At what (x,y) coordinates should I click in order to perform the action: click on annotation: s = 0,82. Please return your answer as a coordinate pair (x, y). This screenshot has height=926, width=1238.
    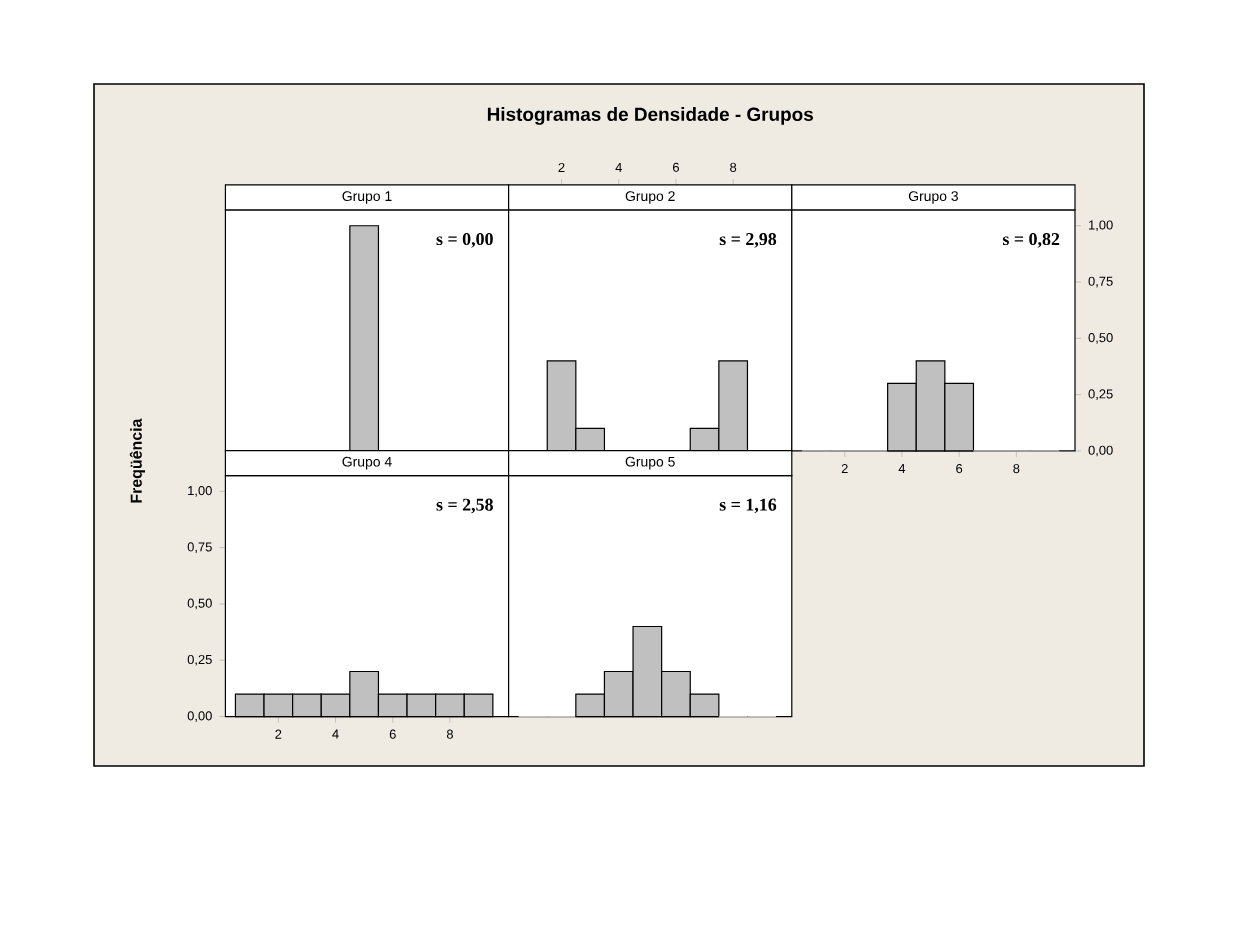
    Looking at the image, I should click on (1031, 240).